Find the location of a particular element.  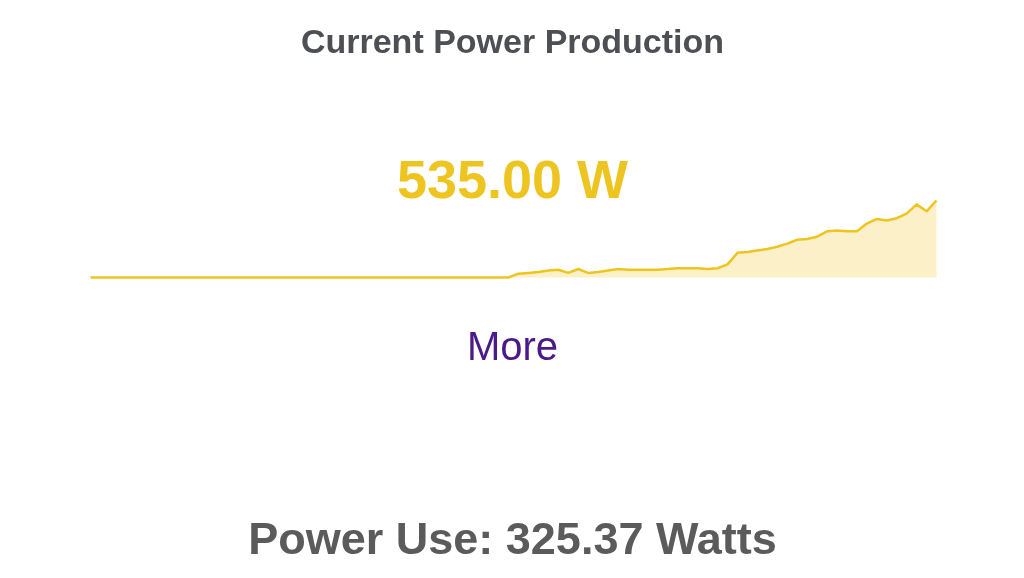

text: Power Use: 325.37 Watts is located at coordinates (512, 538).